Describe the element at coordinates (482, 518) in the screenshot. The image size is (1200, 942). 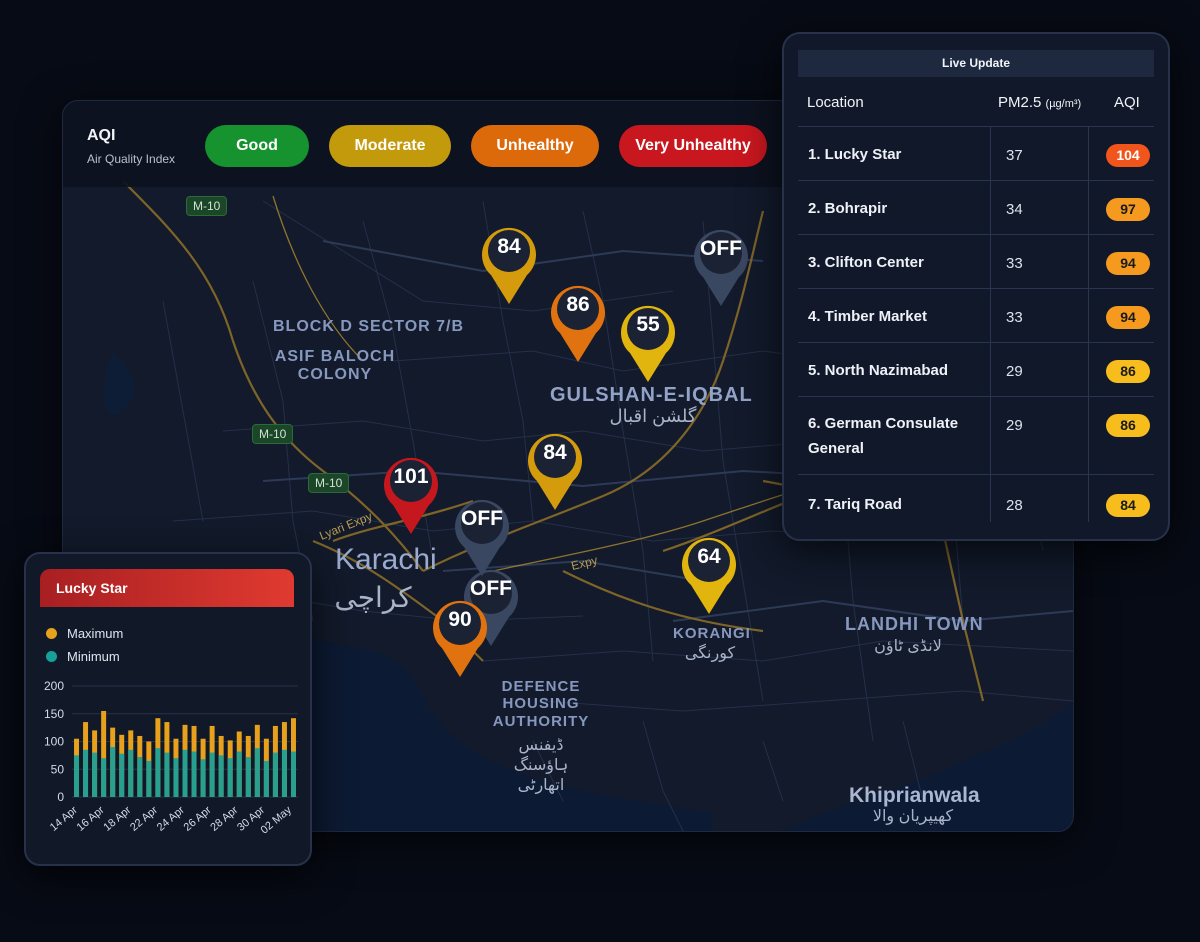
I see `map-pin-value: OFF` at that location.